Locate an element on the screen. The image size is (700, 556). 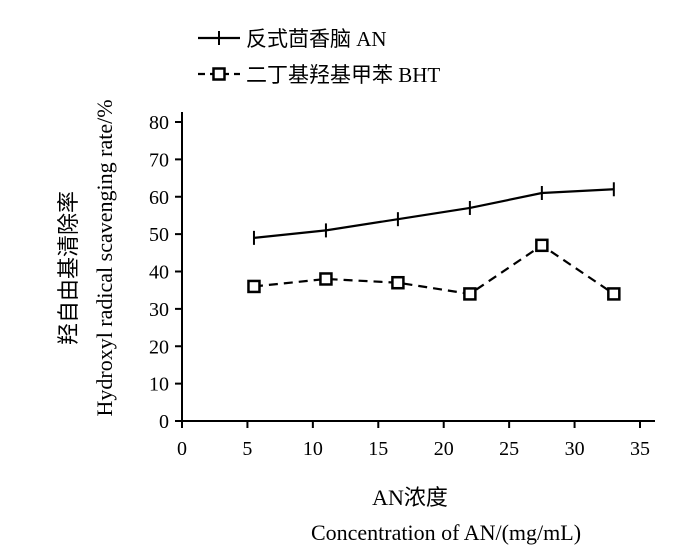
x-tick-label: 5 is located at coordinates (247, 449).